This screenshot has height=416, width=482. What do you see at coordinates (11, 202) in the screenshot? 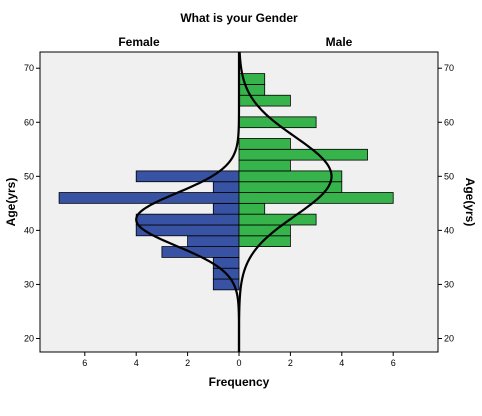
I see `y-axis-label-left: Age(yrs)` at bounding box center [11, 202].